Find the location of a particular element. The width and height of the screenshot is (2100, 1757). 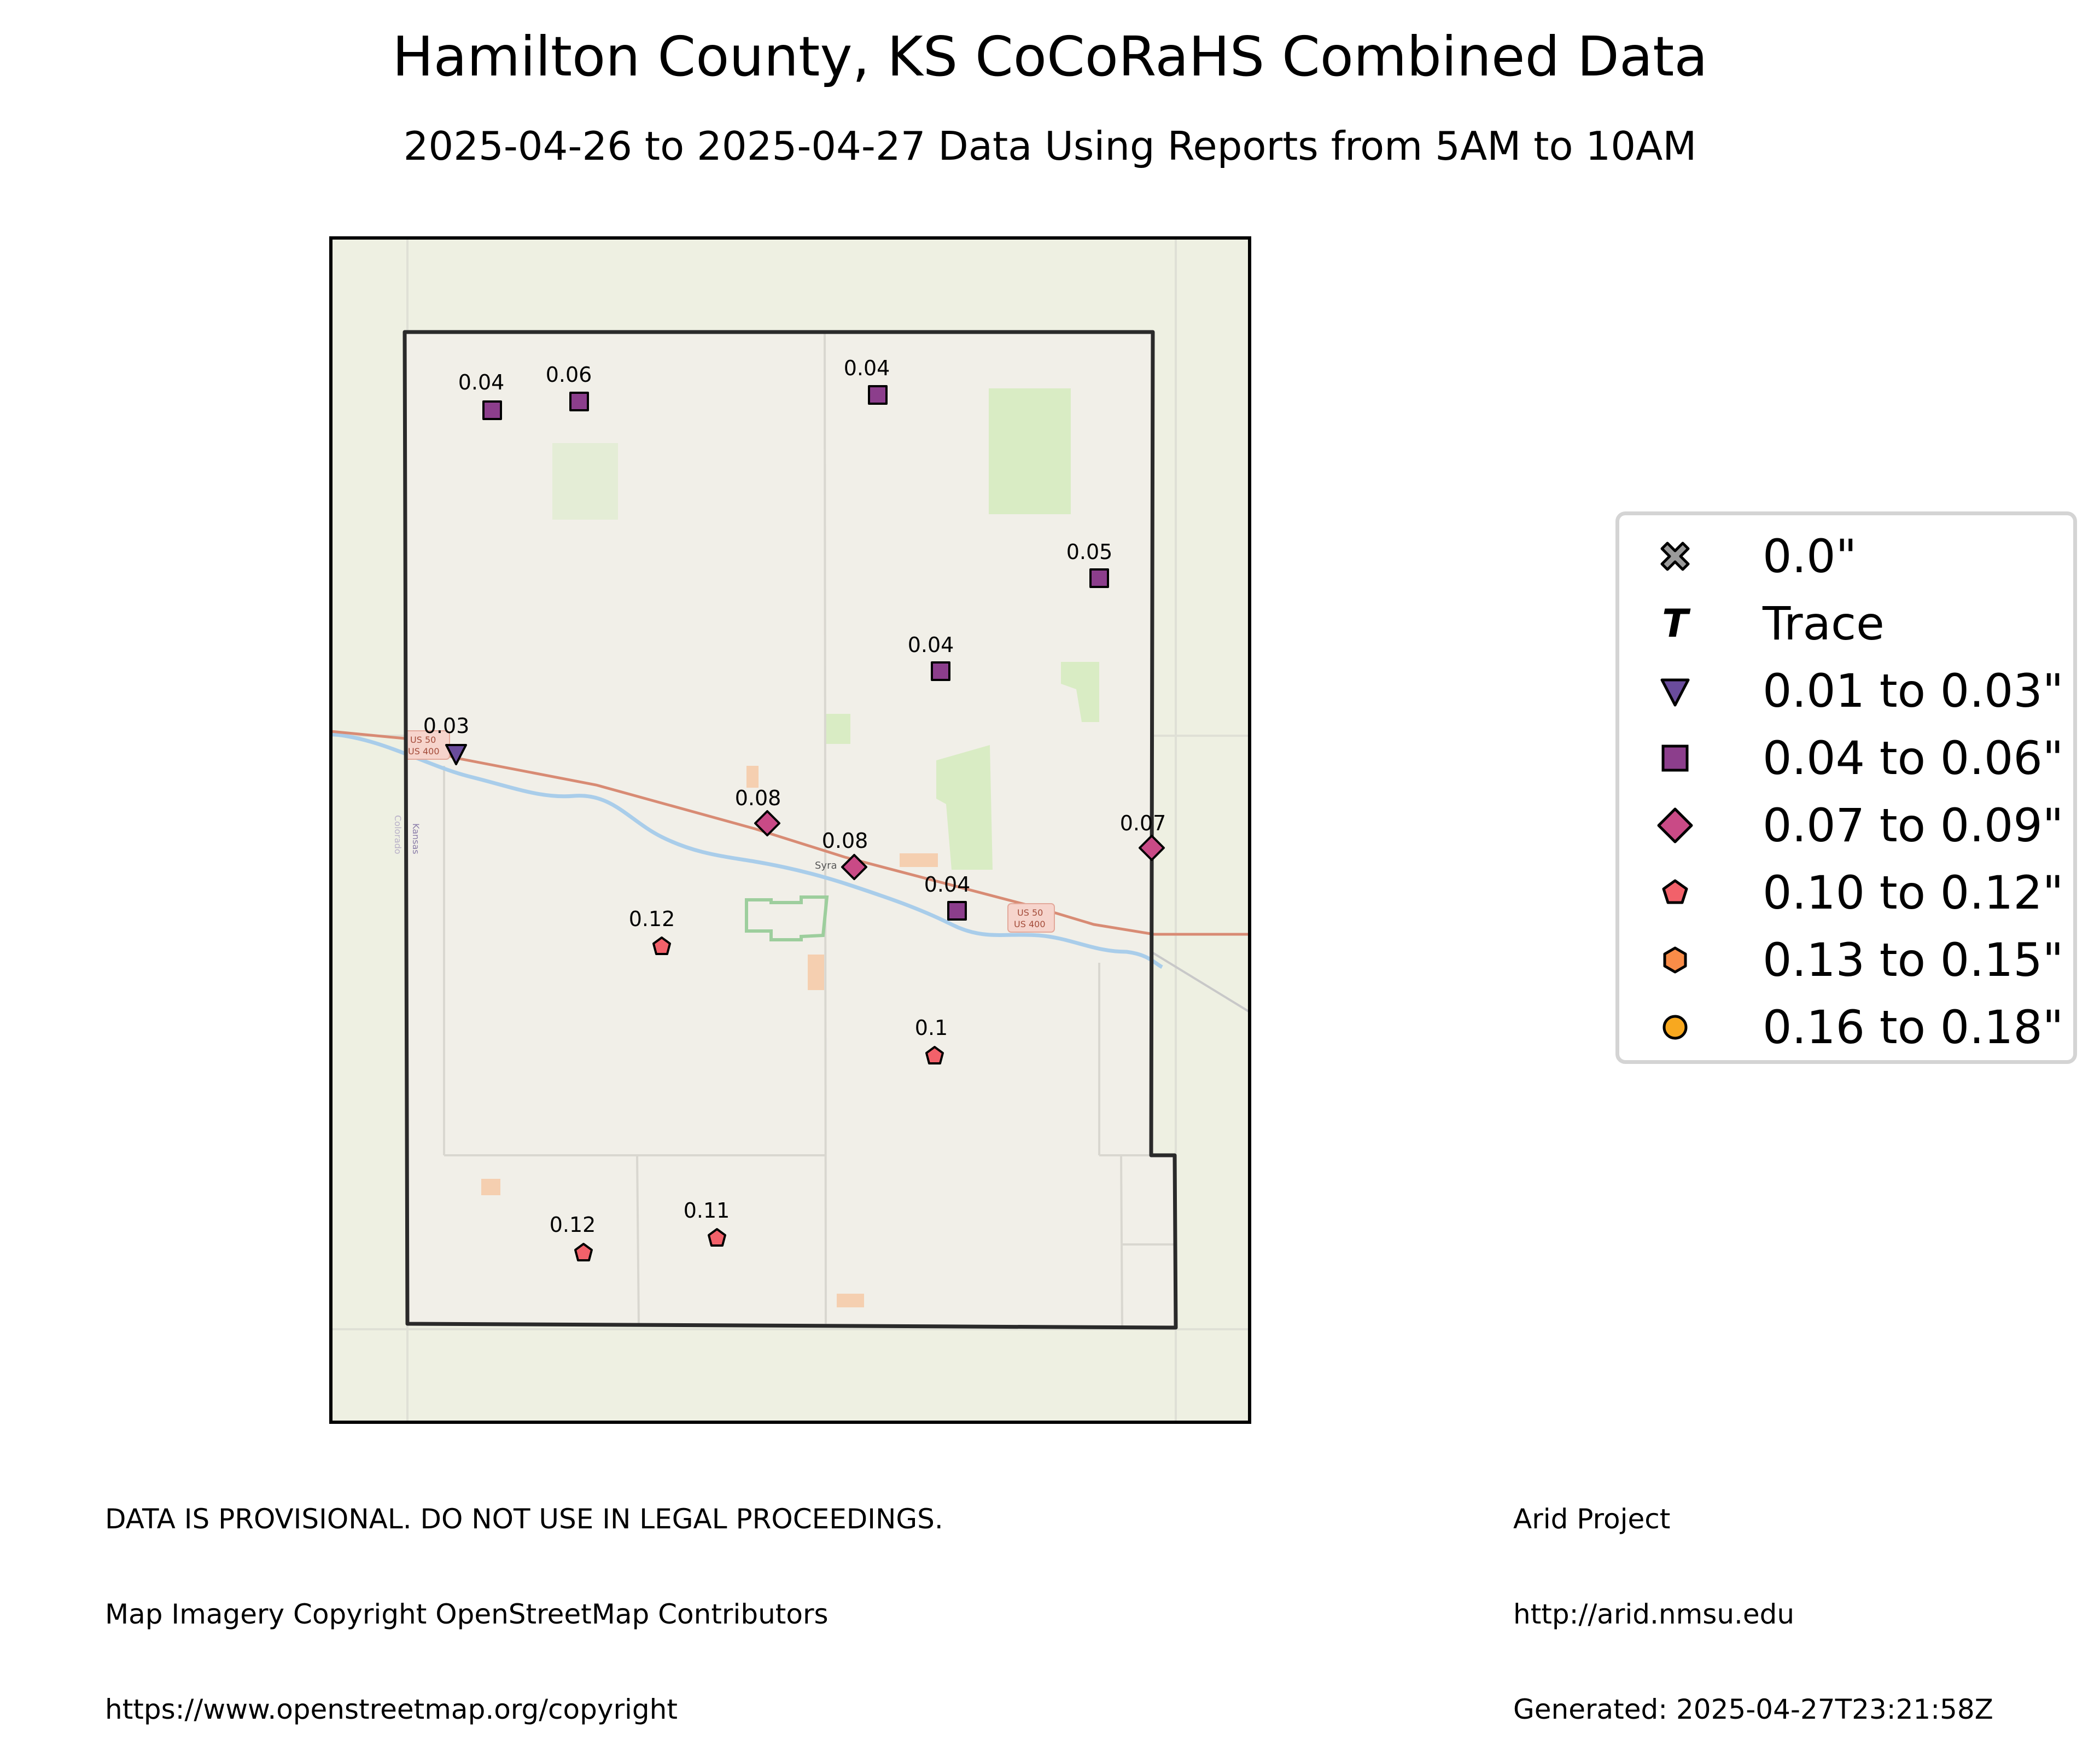

legend-label-007-009: 0.07 to 0.09" is located at coordinates (1913, 825).